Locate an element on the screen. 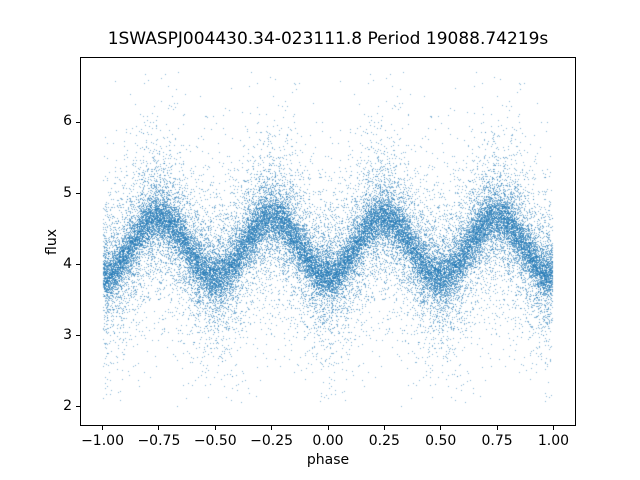 The width and height of the screenshot is (640, 480). x-tick-label: 0.00 is located at coordinates (328, 441).